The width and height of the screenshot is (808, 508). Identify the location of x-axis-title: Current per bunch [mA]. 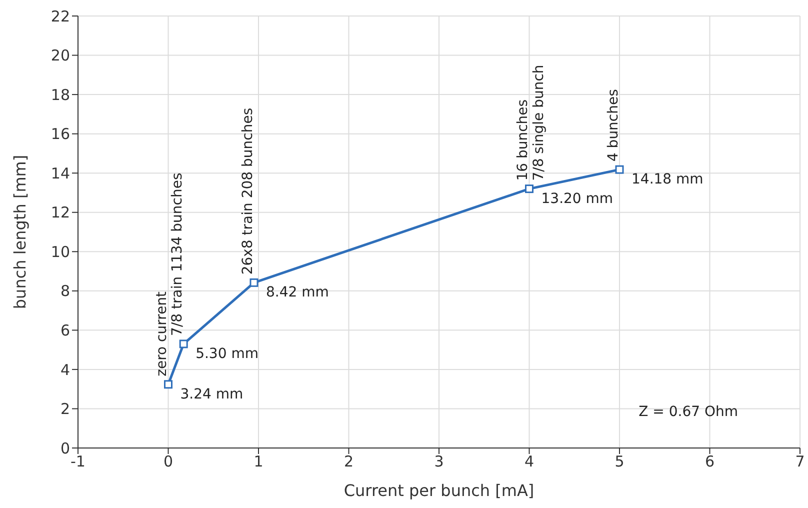
(439, 490).